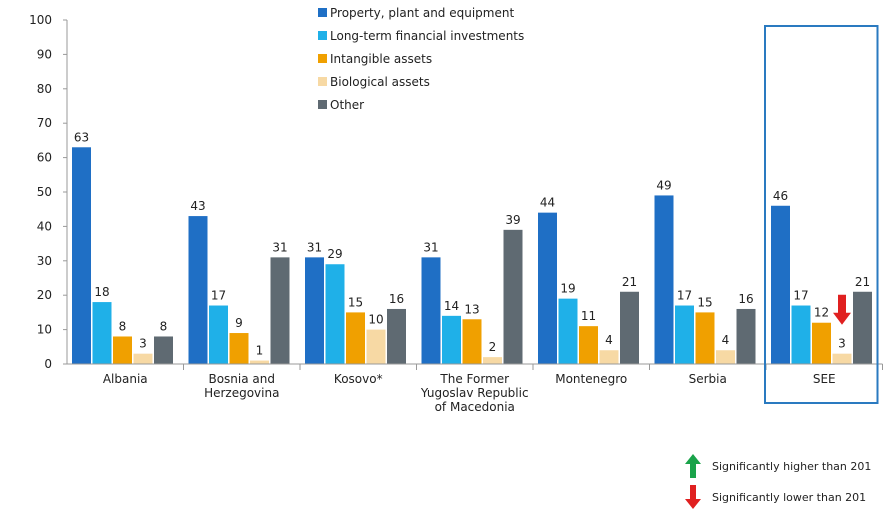 Image resolution: width=884 pixels, height=511 pixels. I want to click on data-label: 13, so click(471, 309).